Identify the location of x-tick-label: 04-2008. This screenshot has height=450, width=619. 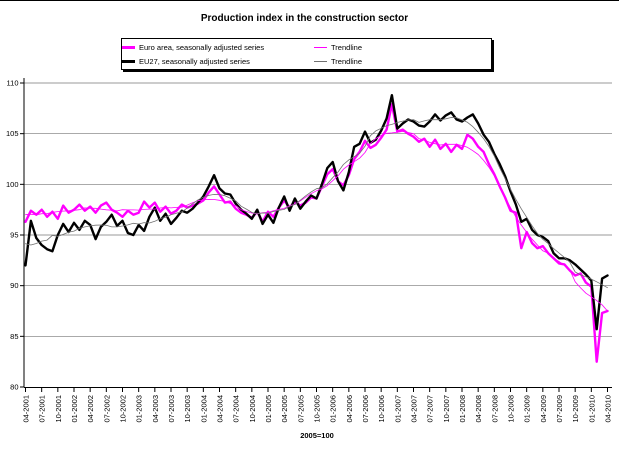
(478, 409).